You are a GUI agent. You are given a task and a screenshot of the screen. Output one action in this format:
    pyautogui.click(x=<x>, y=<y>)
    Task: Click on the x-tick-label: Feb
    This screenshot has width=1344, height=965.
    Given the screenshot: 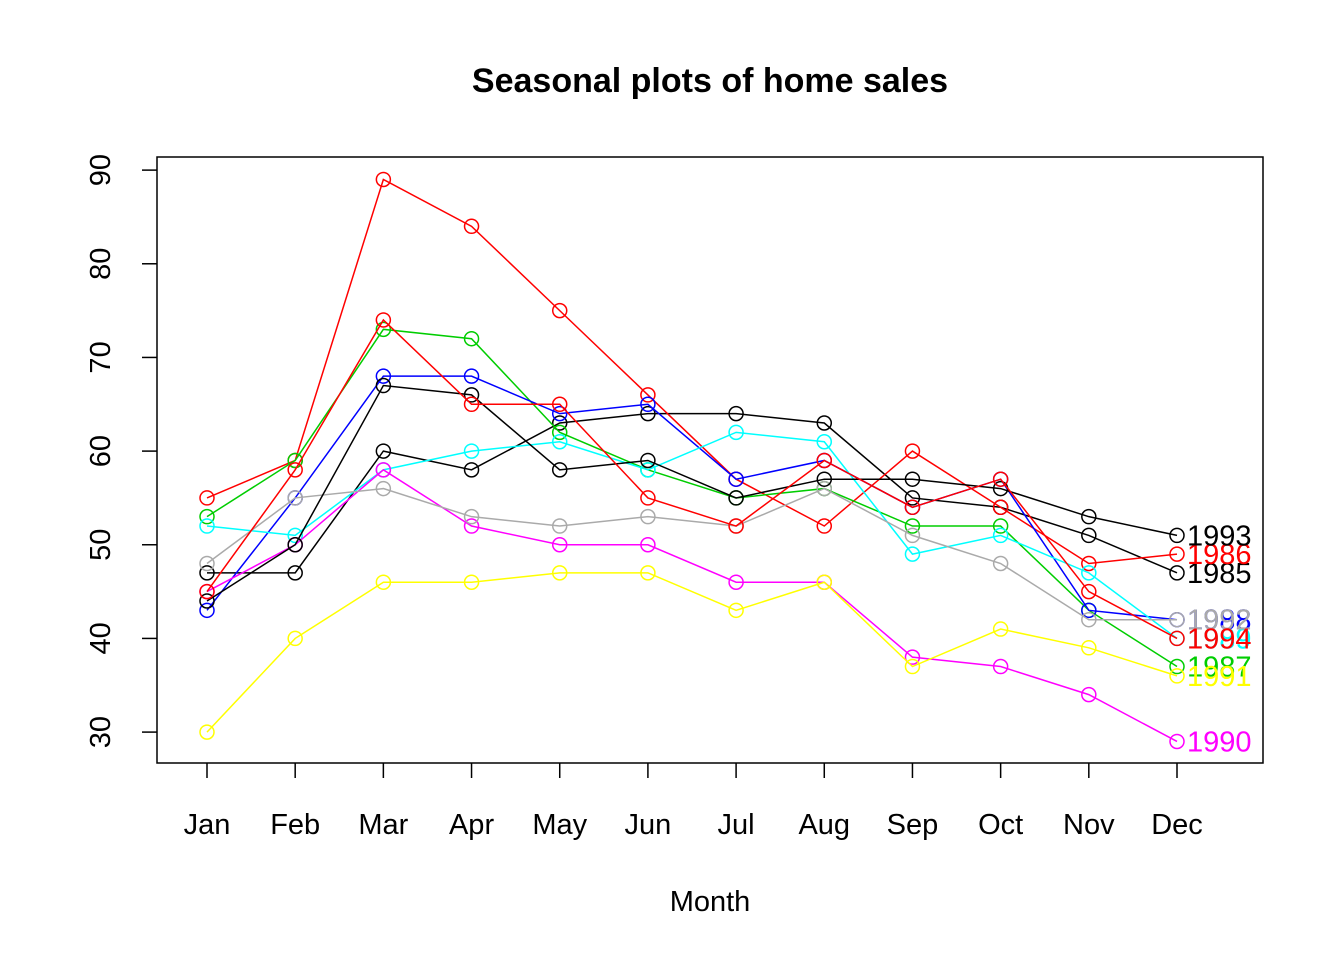 What is the action you would take?
    pyautogui.click(x=295, y=825)
    